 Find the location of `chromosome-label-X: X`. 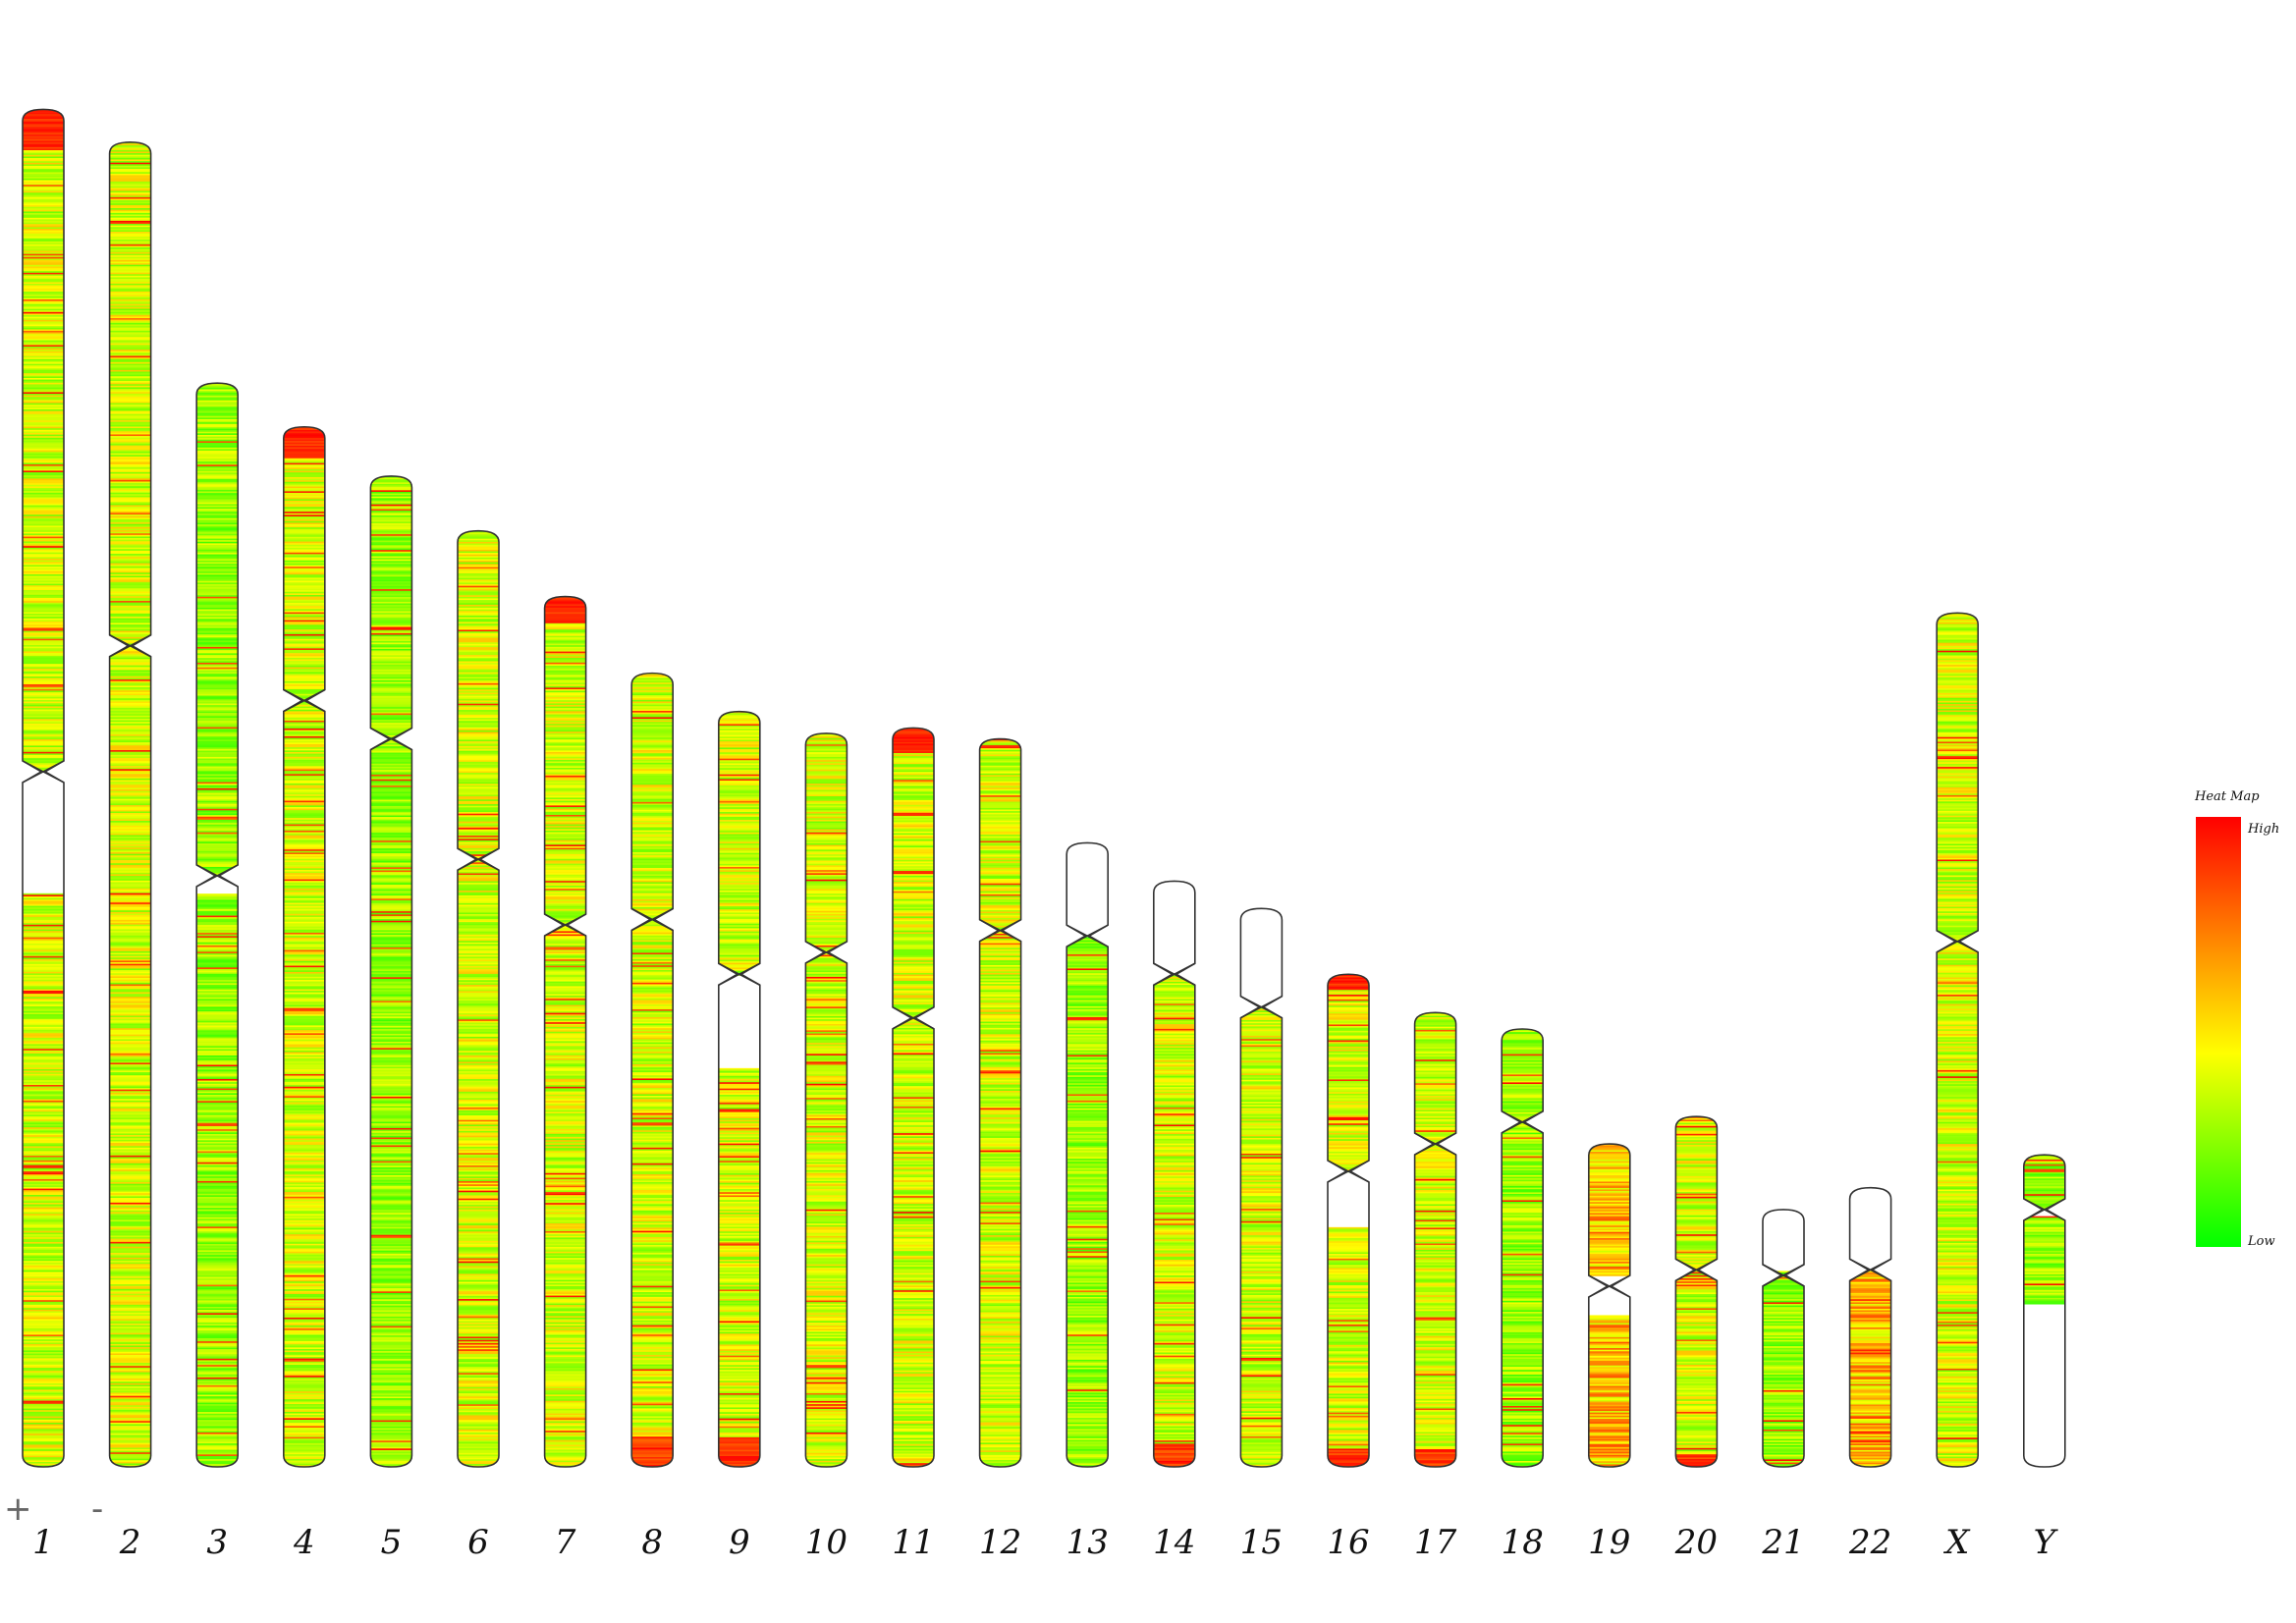

chromosome-label-X: X is located at coordinates (1956, 1542).